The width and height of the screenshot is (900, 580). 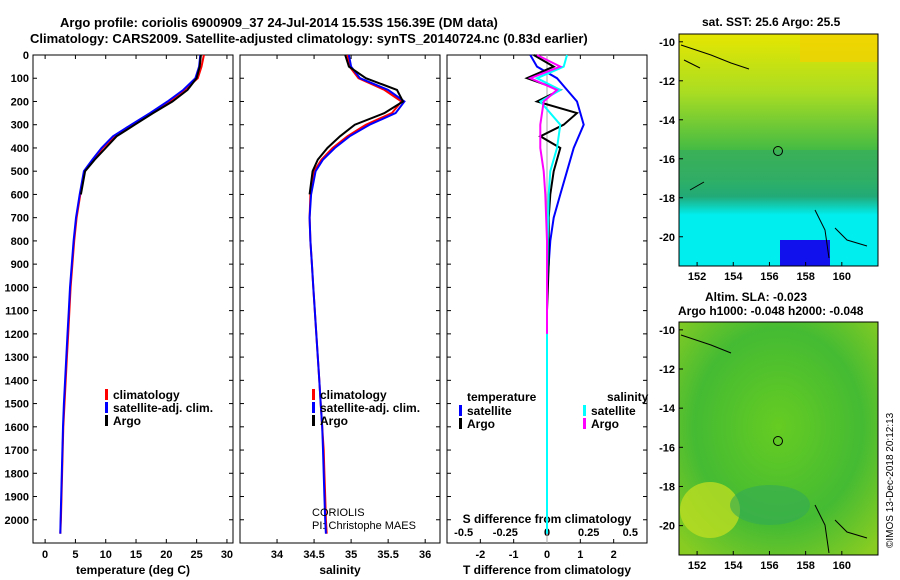 I want to click on series-line-satellite-adj-clim-, so click(x=357, y=294).